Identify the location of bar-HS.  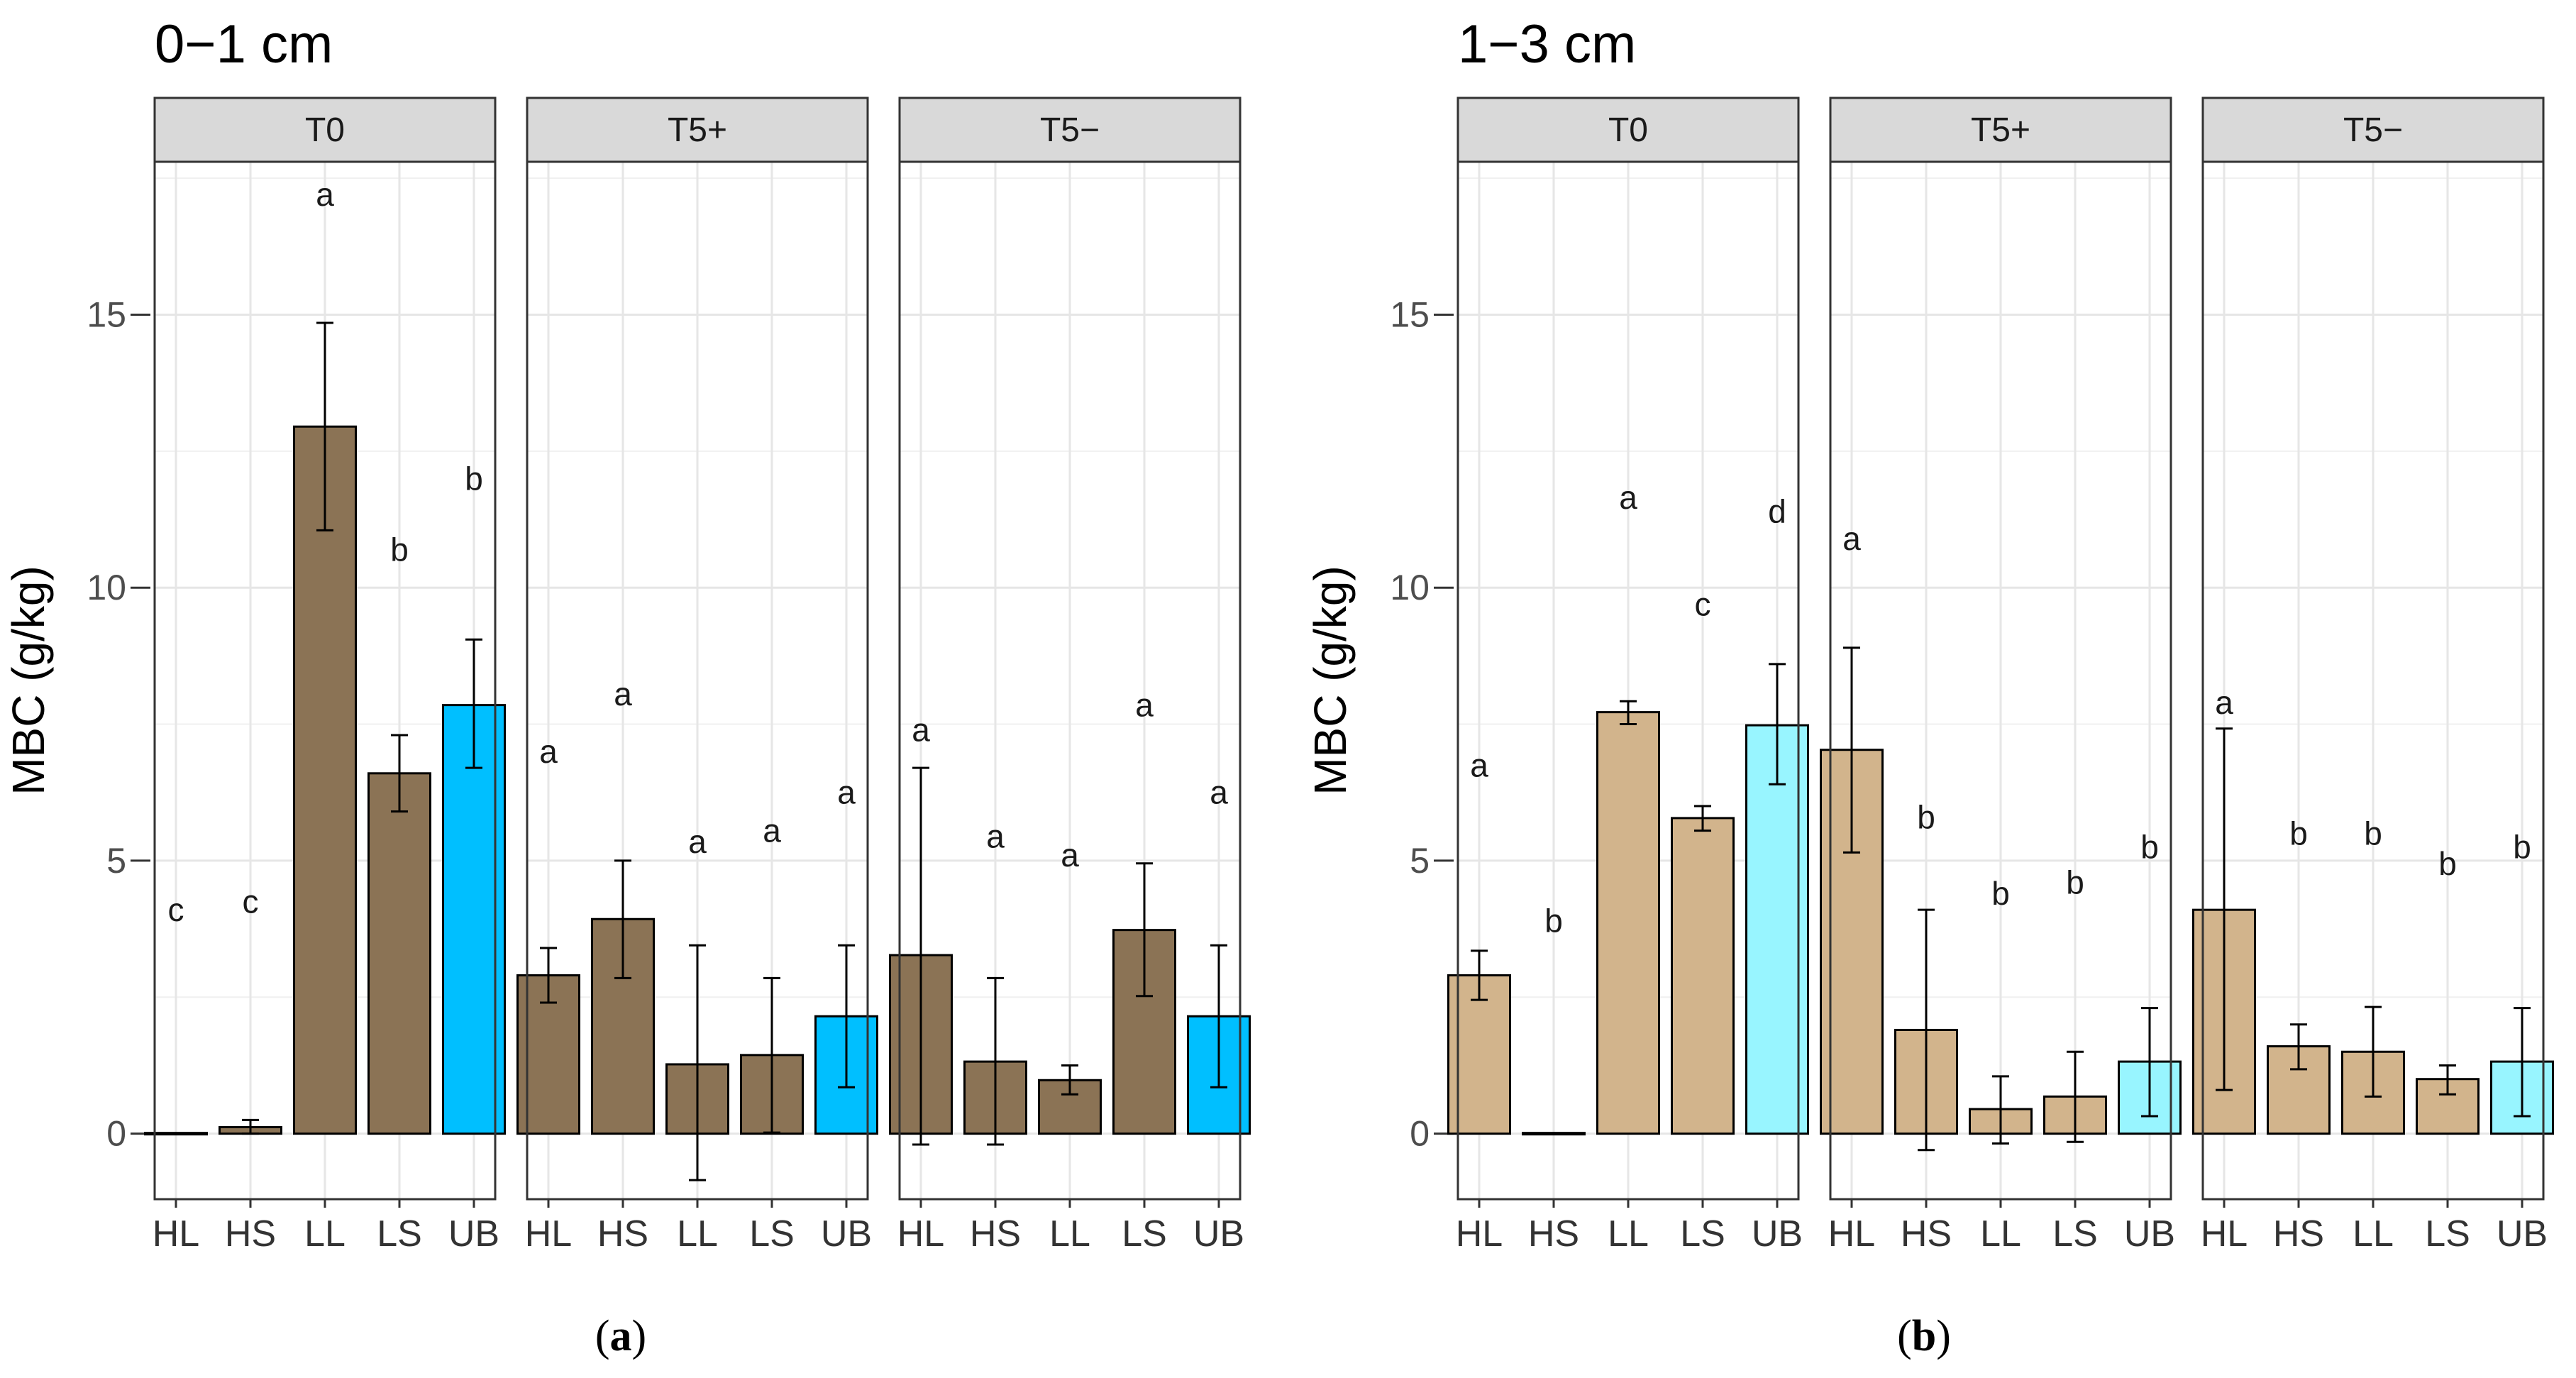
(1554, 1134).